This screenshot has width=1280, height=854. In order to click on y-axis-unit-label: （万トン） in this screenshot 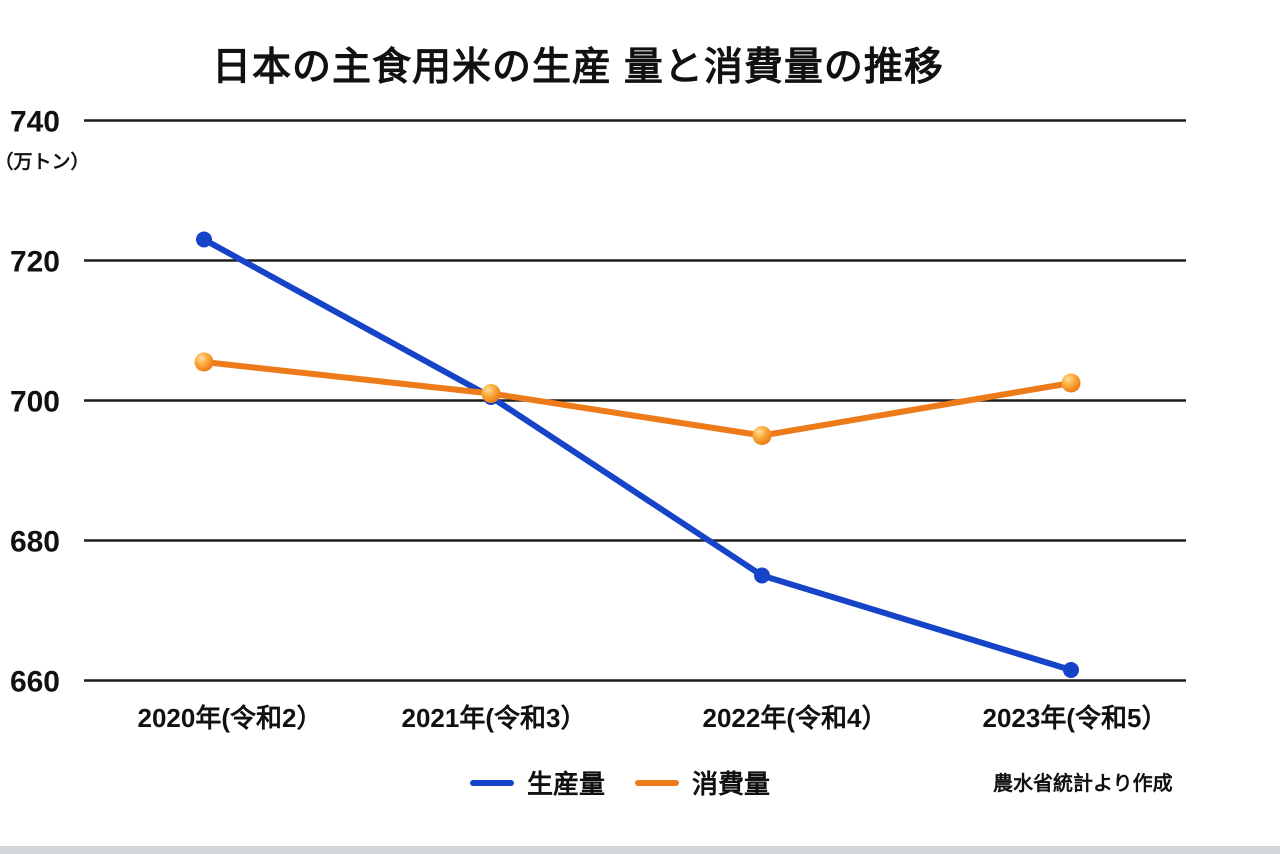, I will do `click(45, 161)`.